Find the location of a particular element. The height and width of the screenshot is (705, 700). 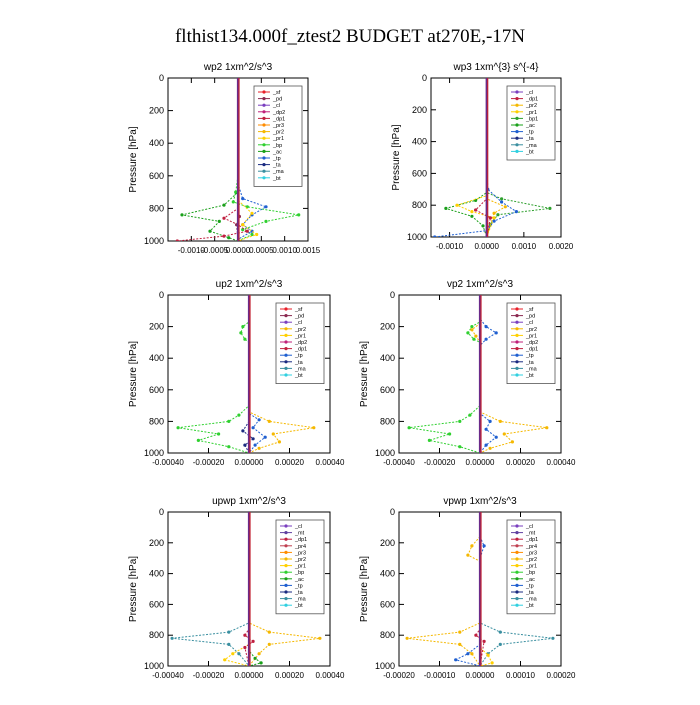

legend-label: _dp1 is located at coordinates (531, 540).